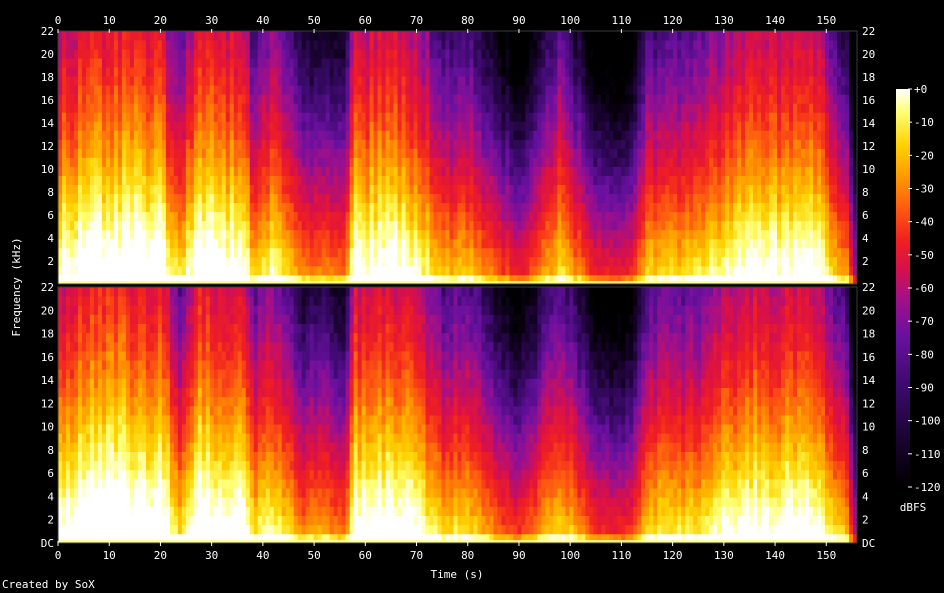 The image size is (944, 593). I want to click on colorbar-tick-label: -10, so click(924, 122).